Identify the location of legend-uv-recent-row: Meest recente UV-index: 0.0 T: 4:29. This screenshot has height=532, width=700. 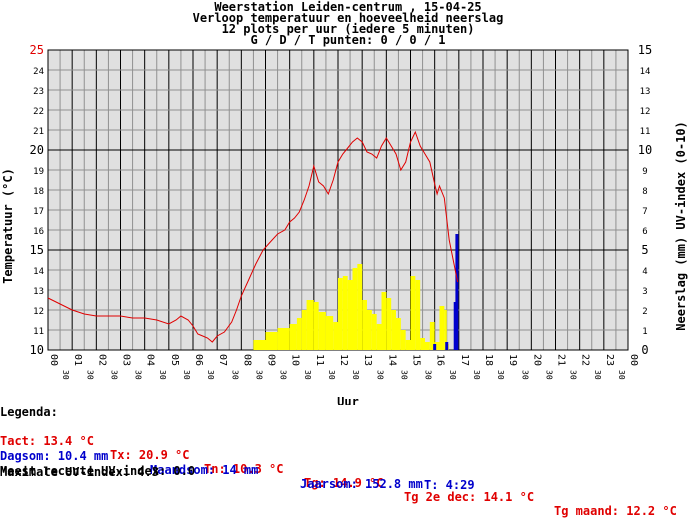
(237, 478).